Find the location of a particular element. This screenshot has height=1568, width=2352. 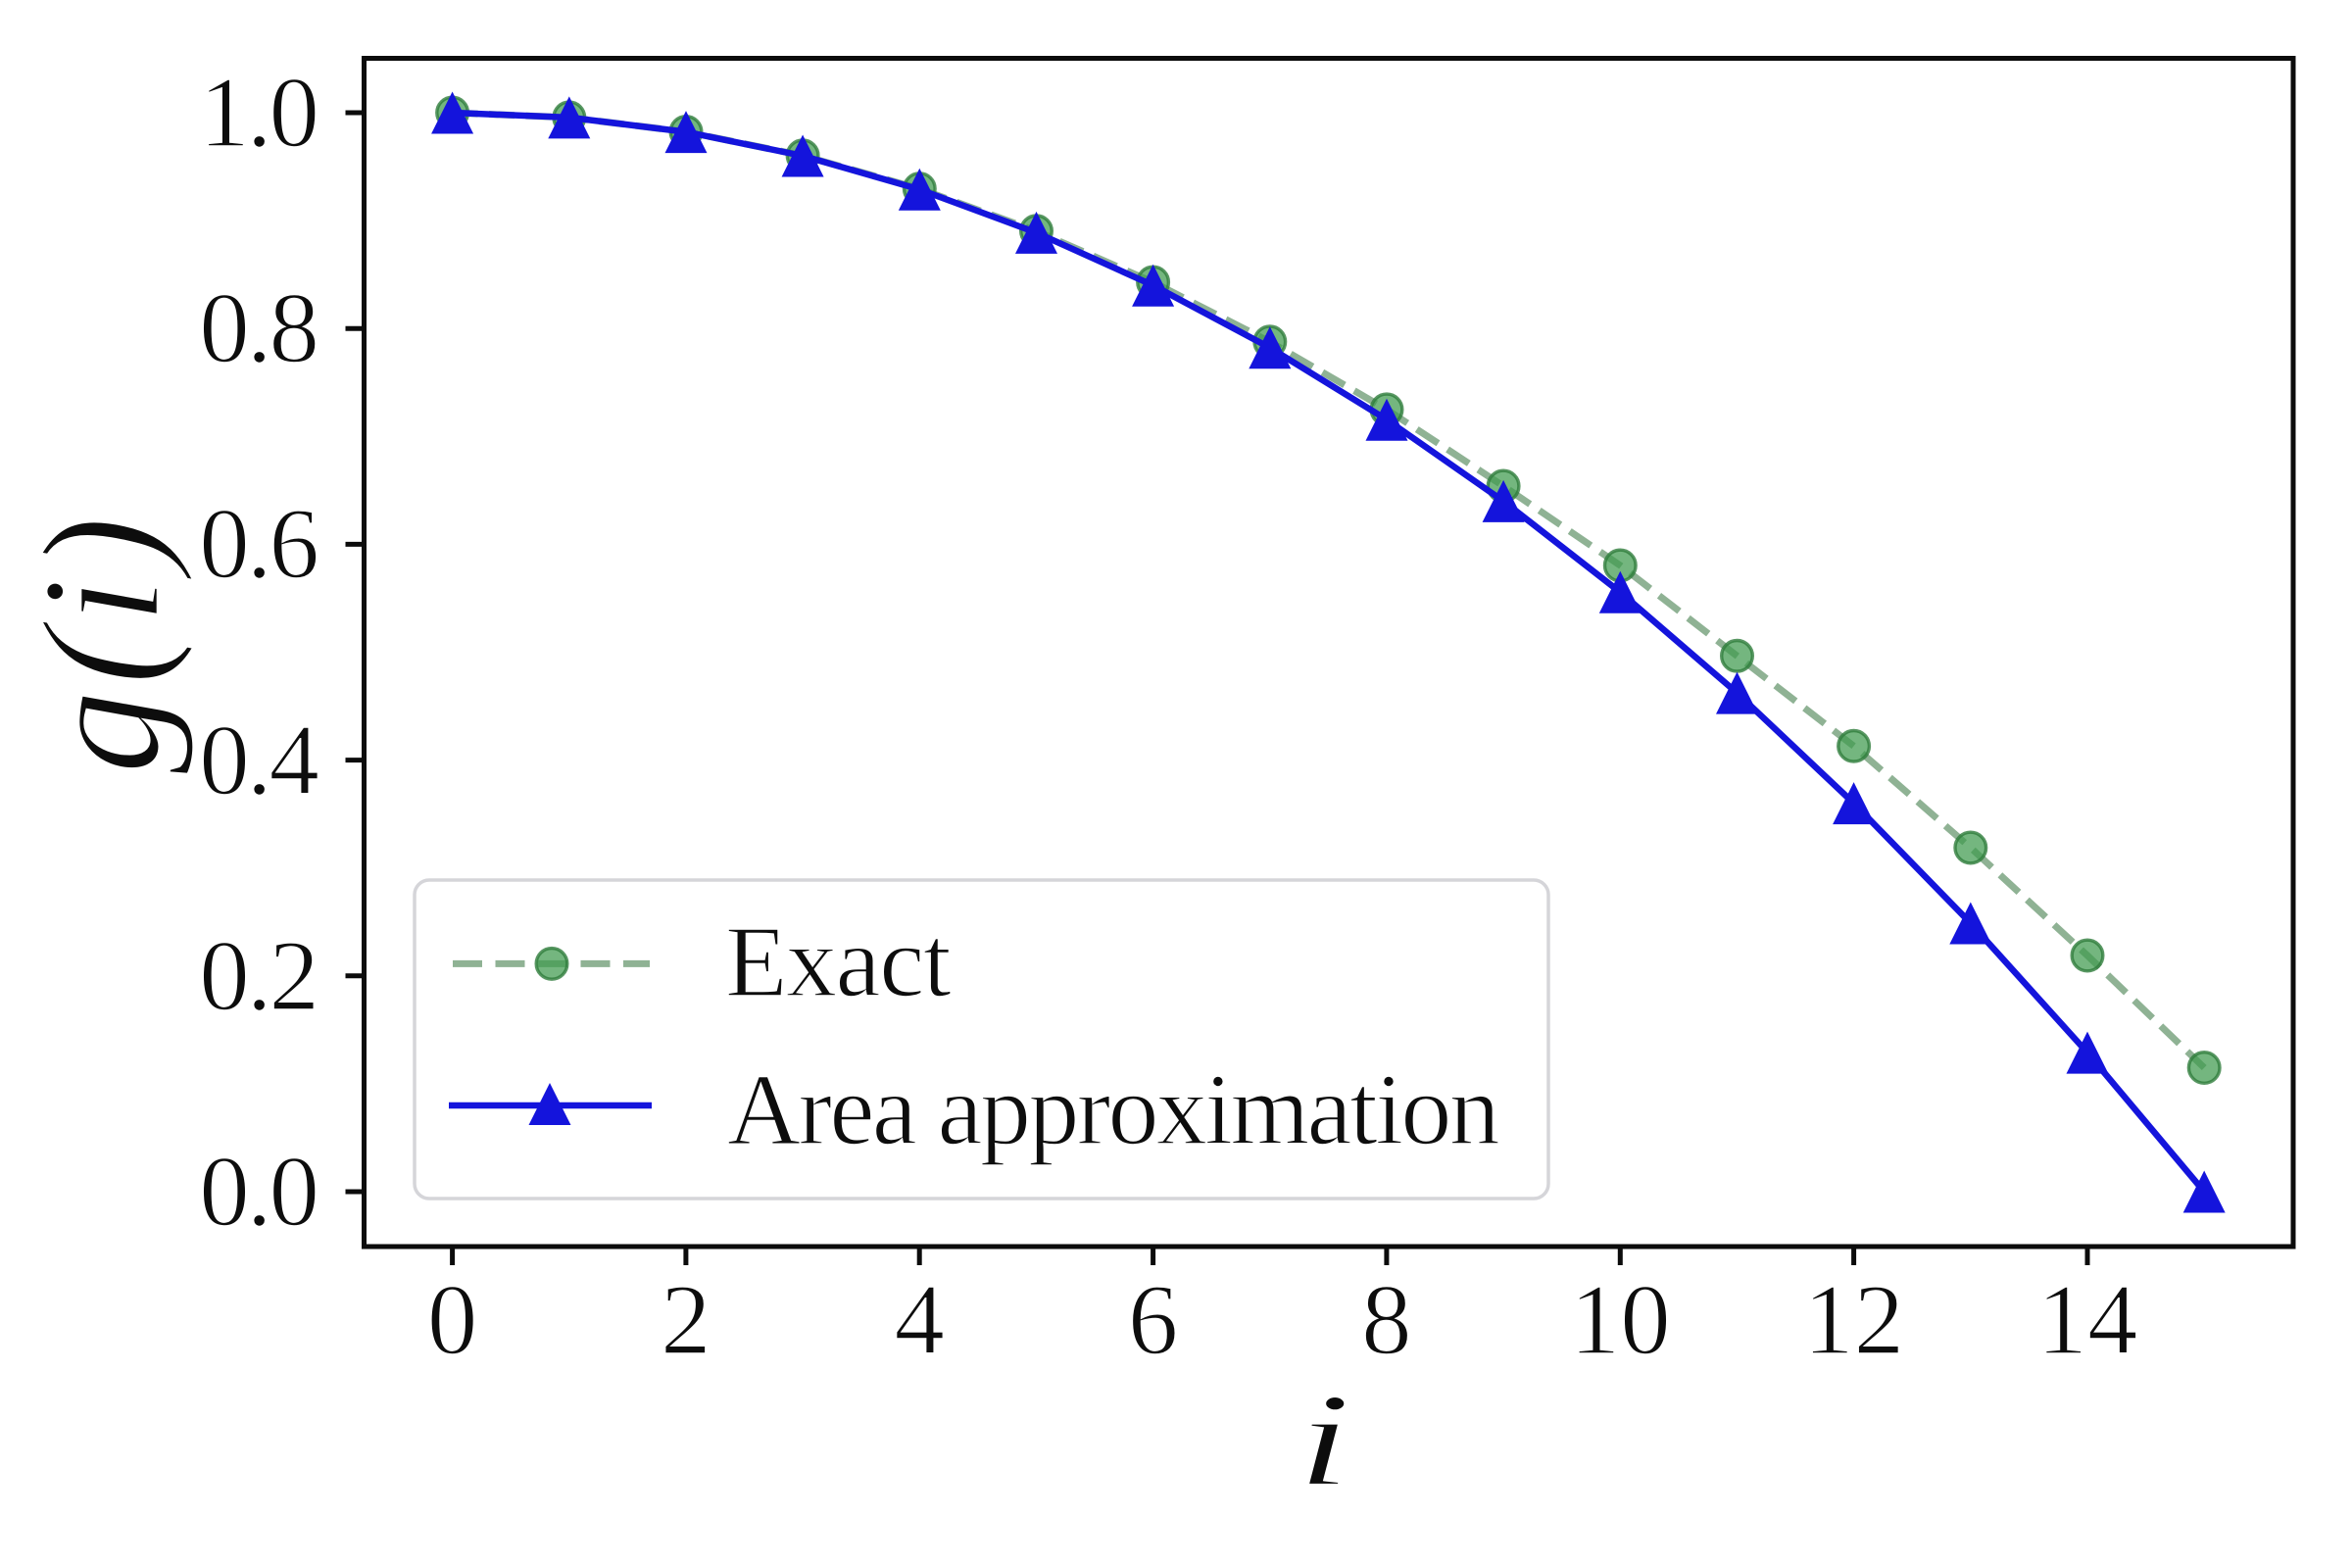

svg-text: 1.0 is located at coordinates (258, 113).